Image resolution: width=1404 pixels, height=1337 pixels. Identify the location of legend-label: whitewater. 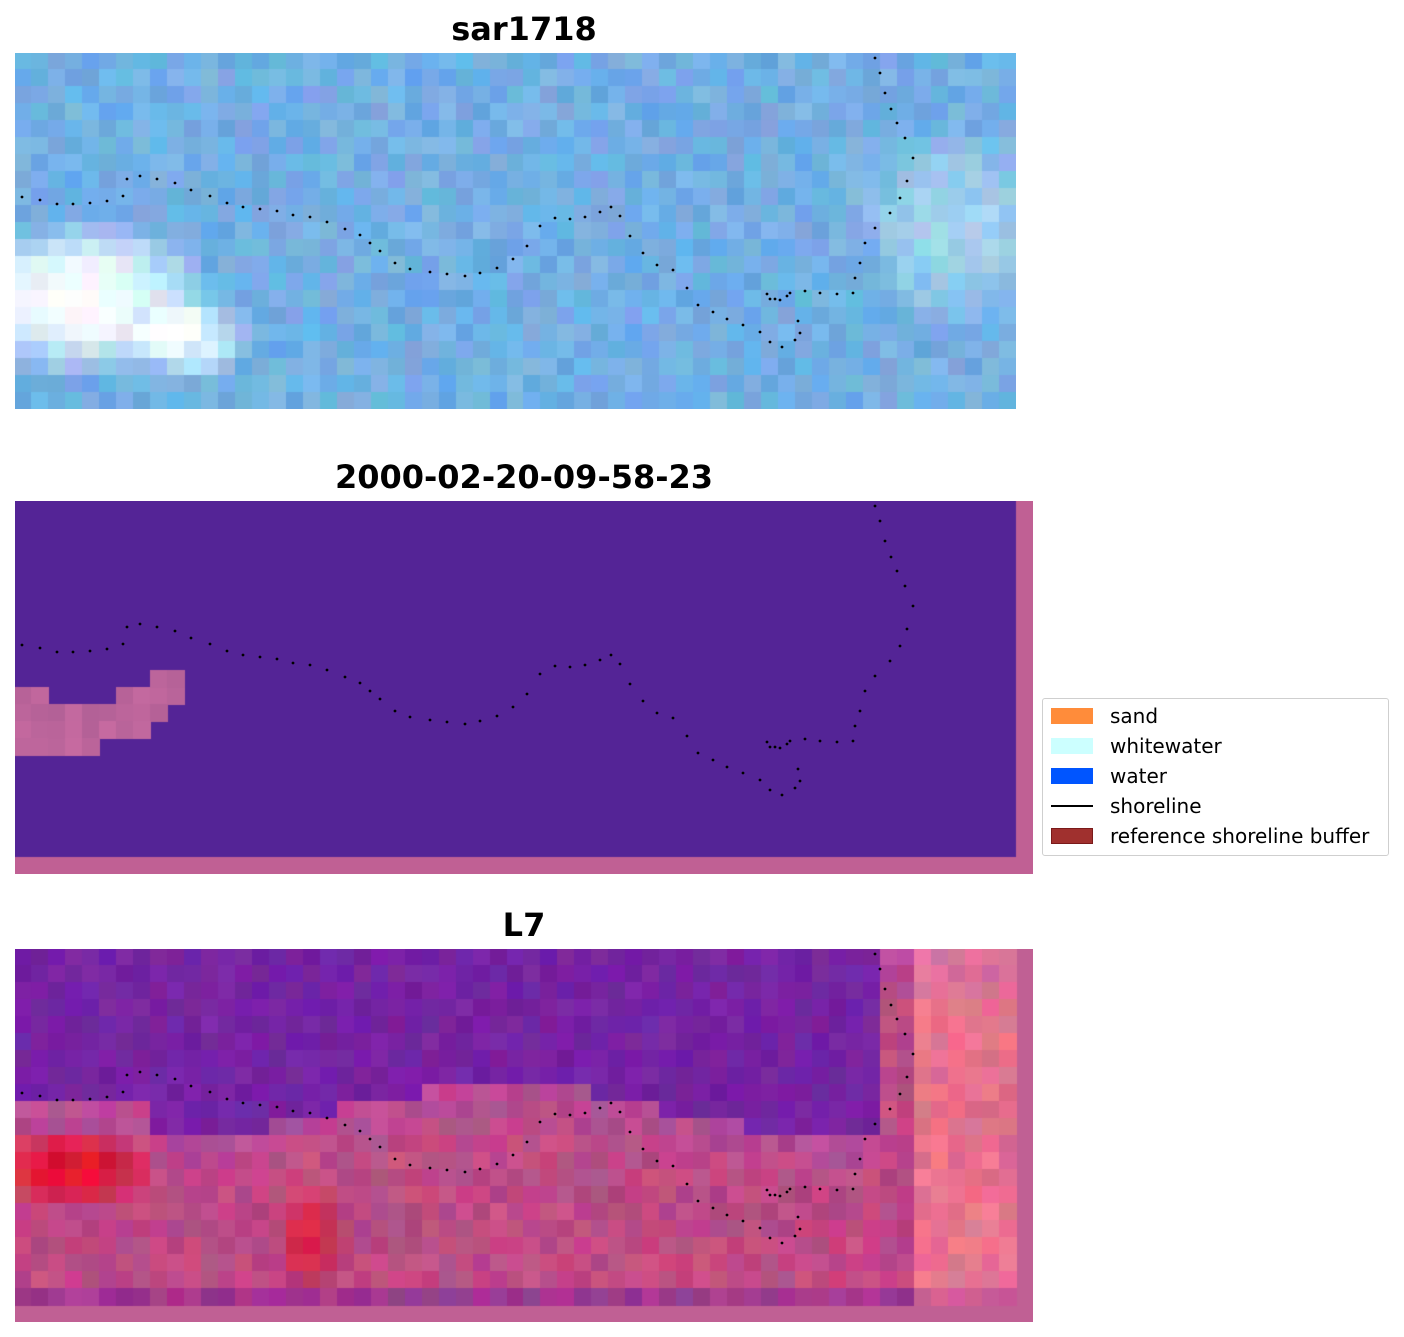
(1166, 746).